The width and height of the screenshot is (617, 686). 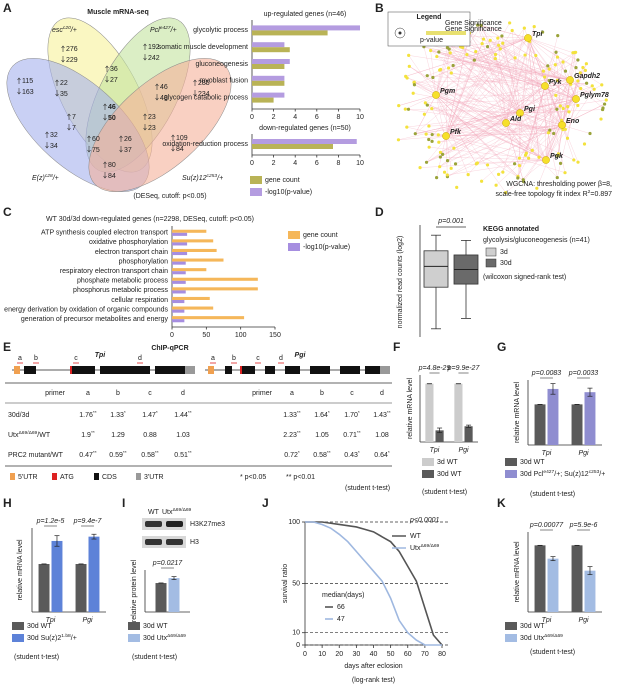 What do you see at coordinates (434, 368) in the screenshot?
I see `p-value: p=4.8e-29` at bounding box center [434, 368].